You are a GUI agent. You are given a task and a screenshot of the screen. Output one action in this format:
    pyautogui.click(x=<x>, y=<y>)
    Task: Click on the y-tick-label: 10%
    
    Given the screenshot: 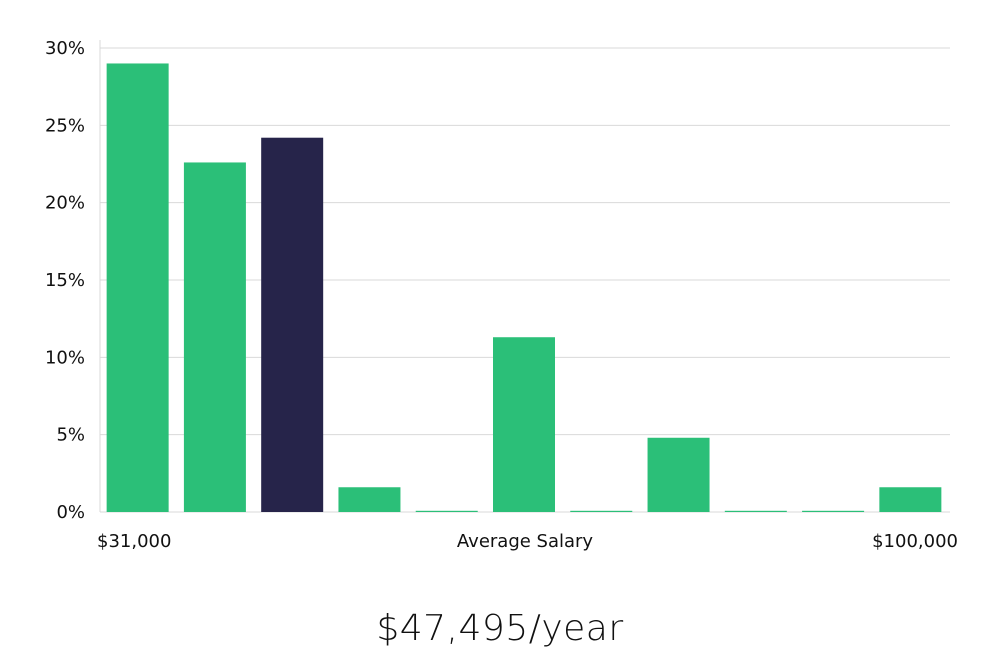 What is the action you would take?
    pyautogui.click(x=65, y=357)
    